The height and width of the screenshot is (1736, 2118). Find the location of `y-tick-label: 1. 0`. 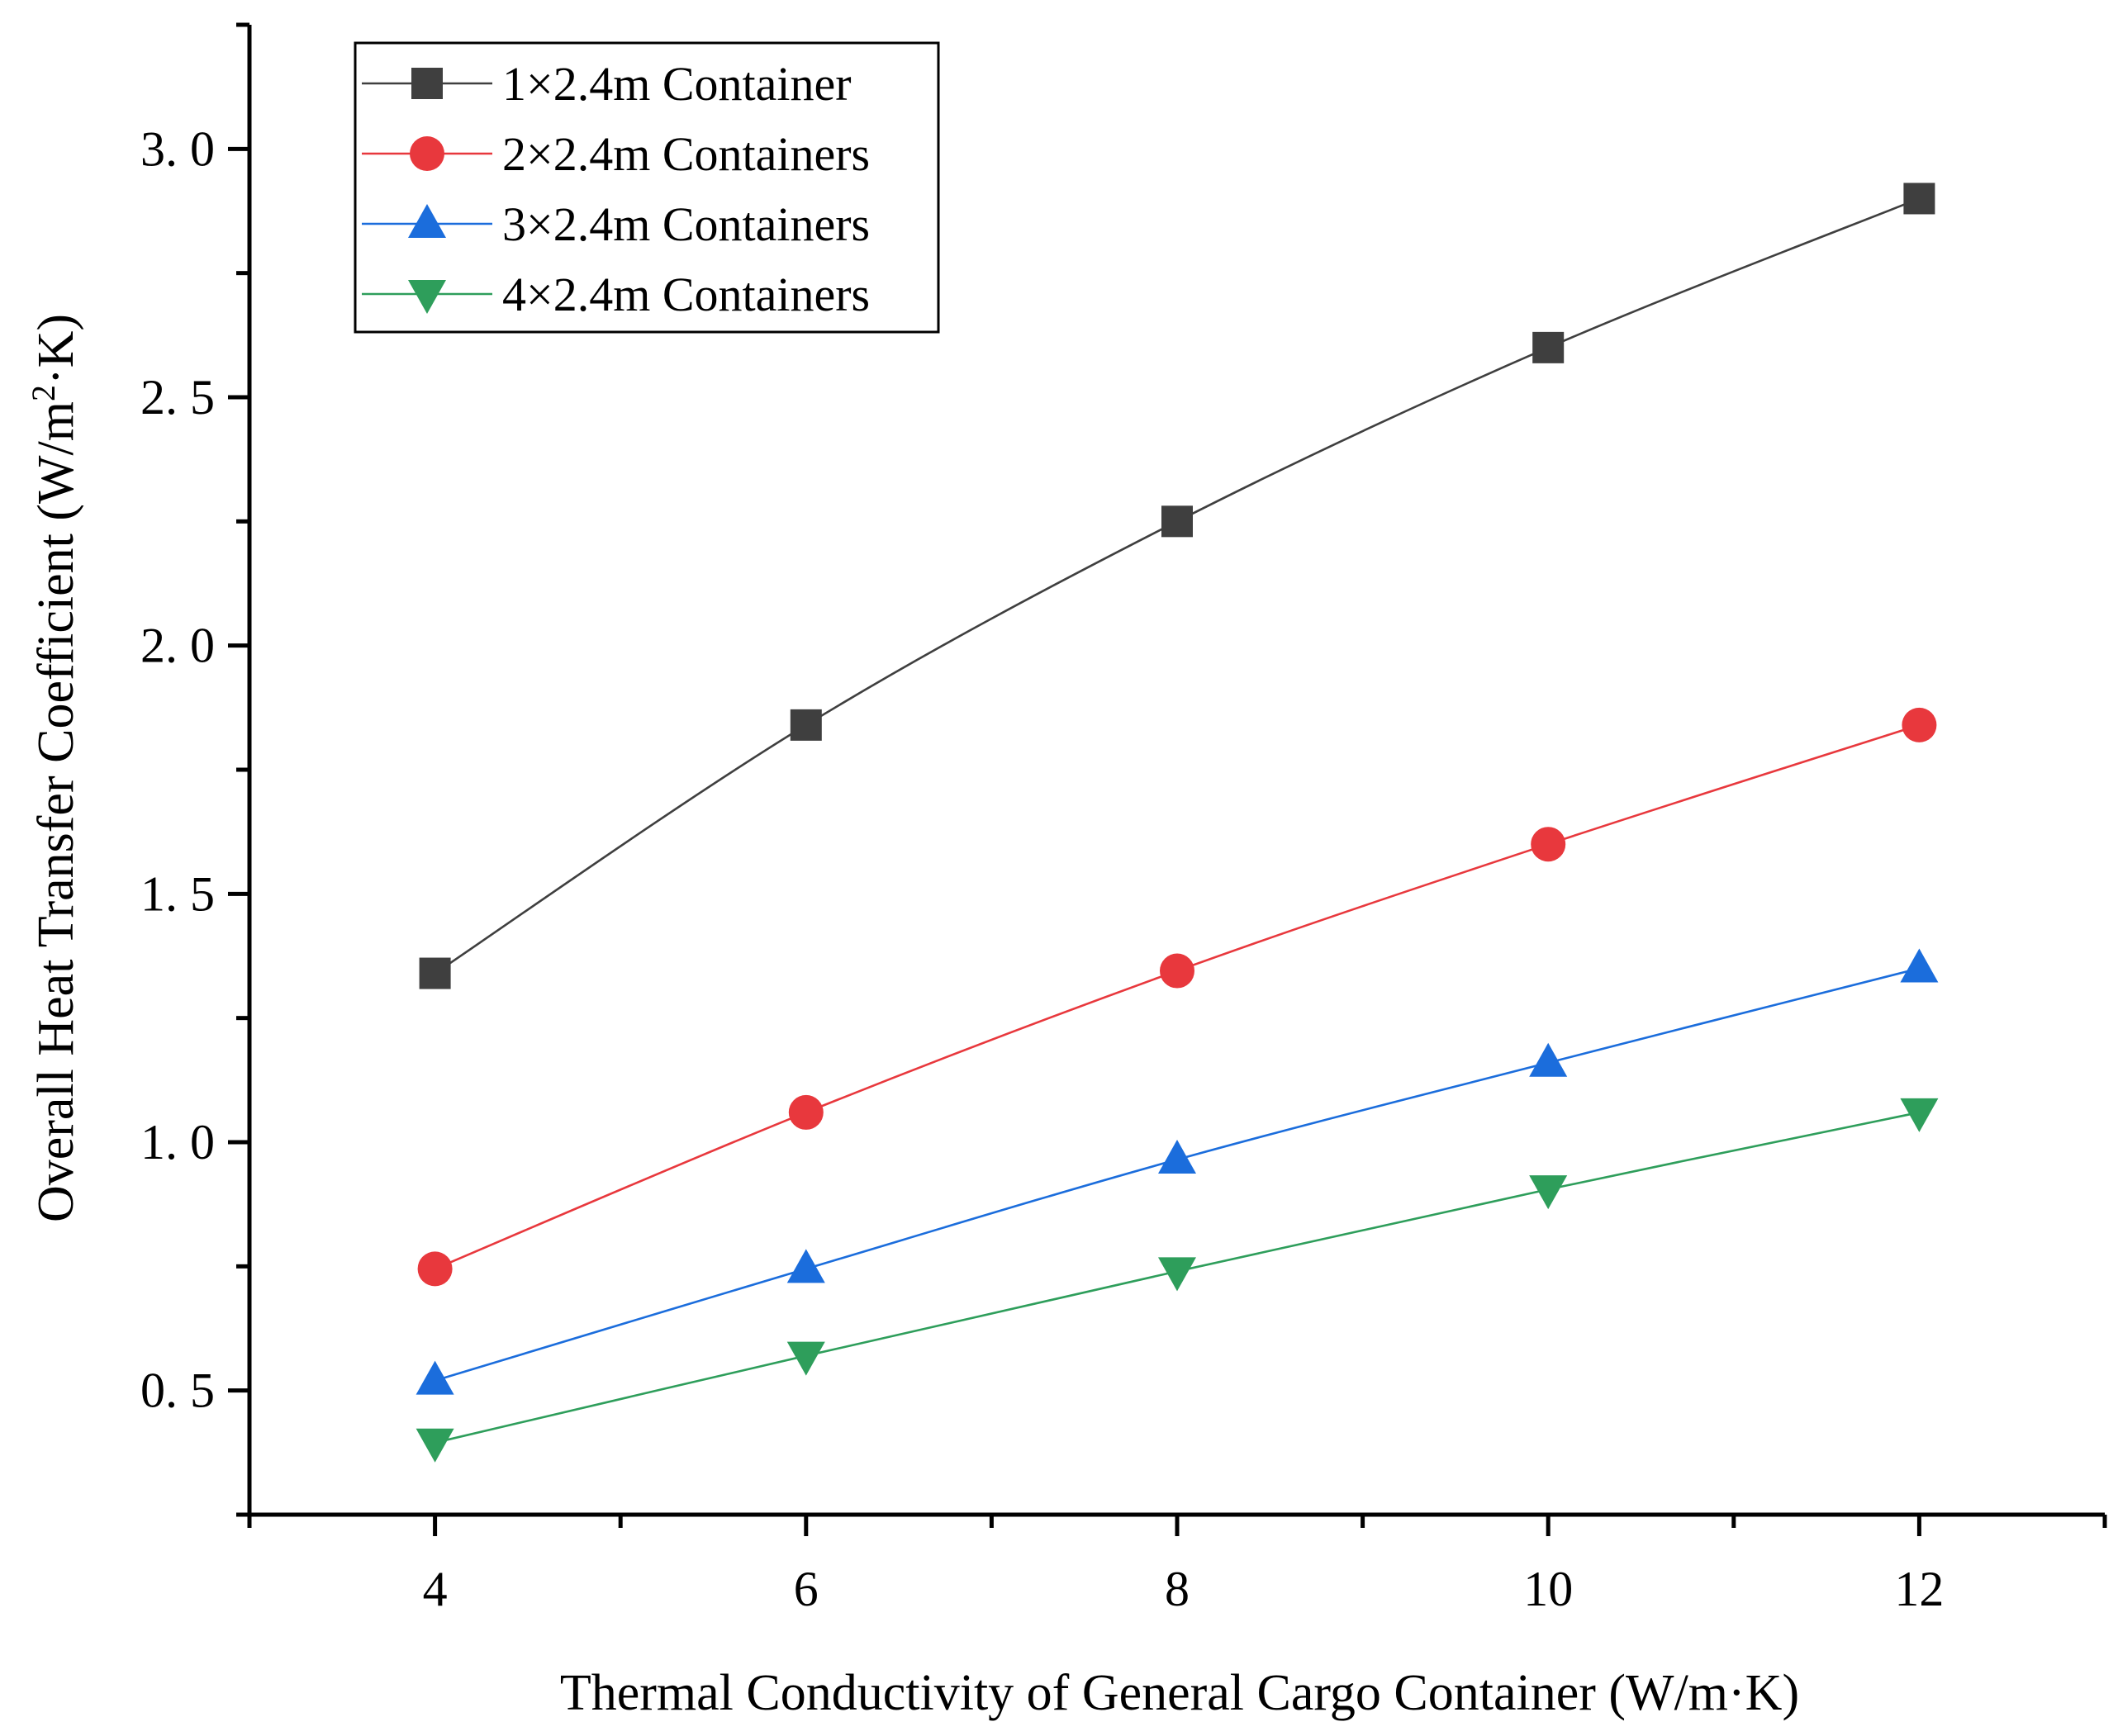

y-tick-label: 1. 0 is located at coordinates (177, 1142).